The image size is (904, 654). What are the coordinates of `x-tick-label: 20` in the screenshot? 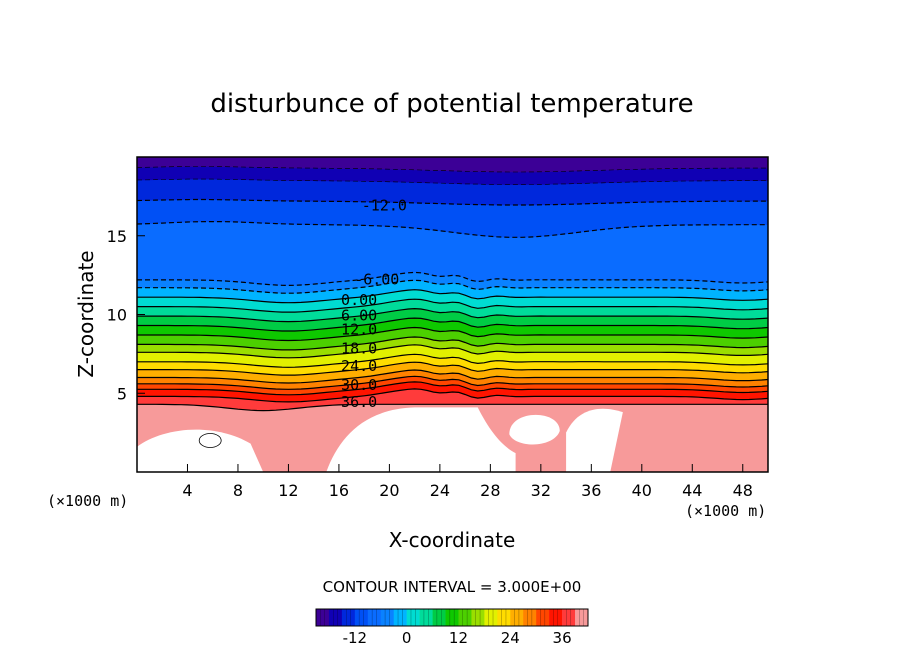 It's located at (389, 490).